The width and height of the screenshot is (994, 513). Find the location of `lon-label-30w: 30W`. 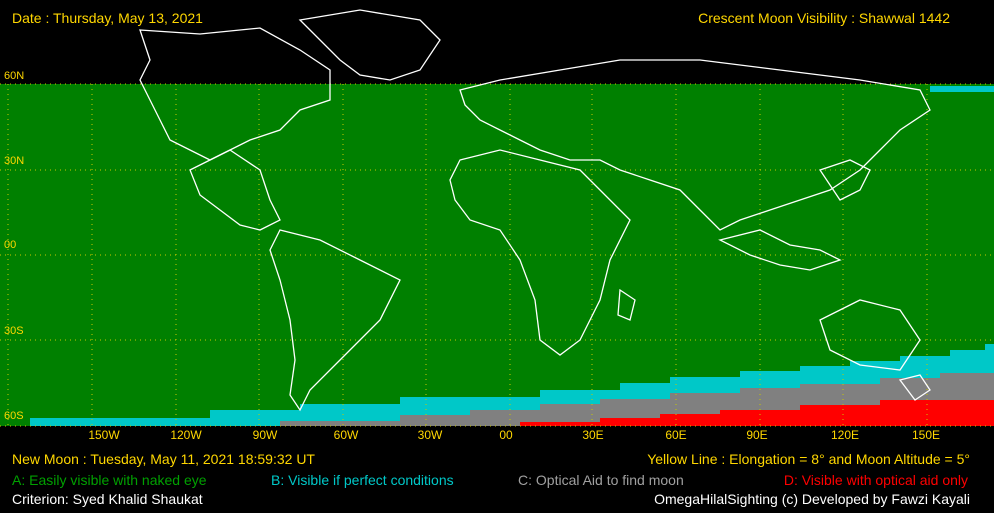

lon-label-30w: 30W is located at coordinates (430, 435).